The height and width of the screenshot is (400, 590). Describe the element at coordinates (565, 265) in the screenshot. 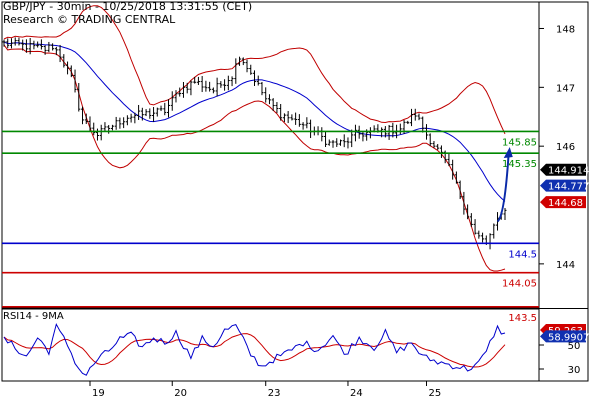

I see `price-tick-label: 144` at that location.